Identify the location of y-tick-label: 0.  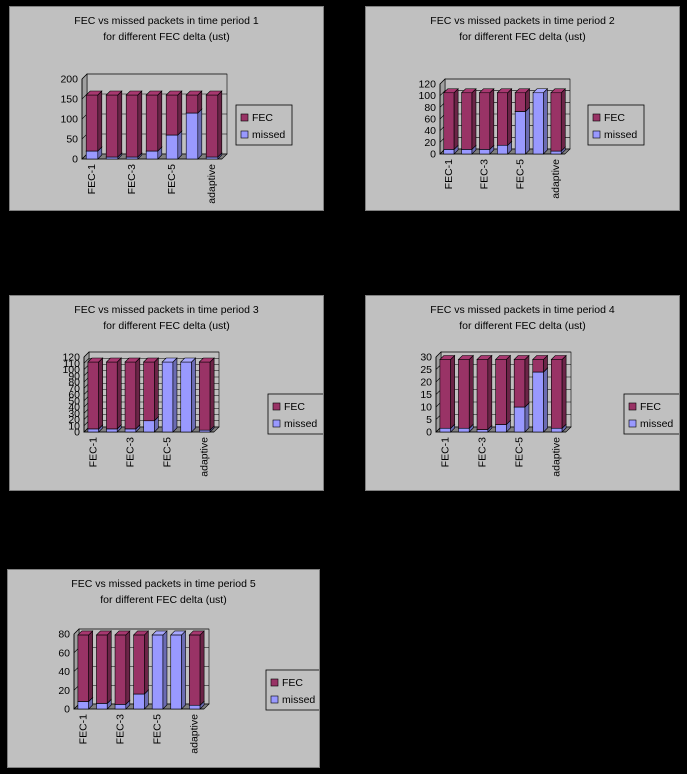
(67, 710).